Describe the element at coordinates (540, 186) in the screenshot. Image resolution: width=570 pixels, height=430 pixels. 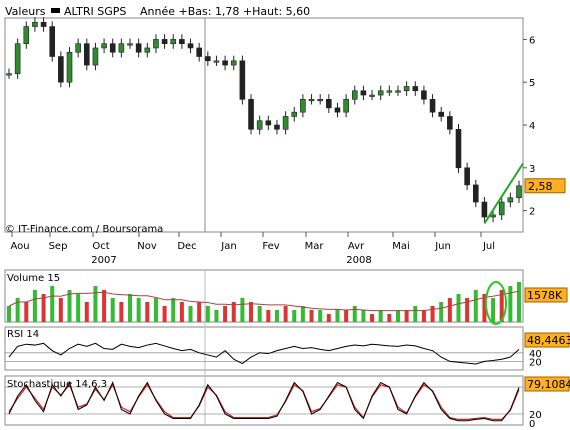
I see `price-last-value: 2,58` at that location.